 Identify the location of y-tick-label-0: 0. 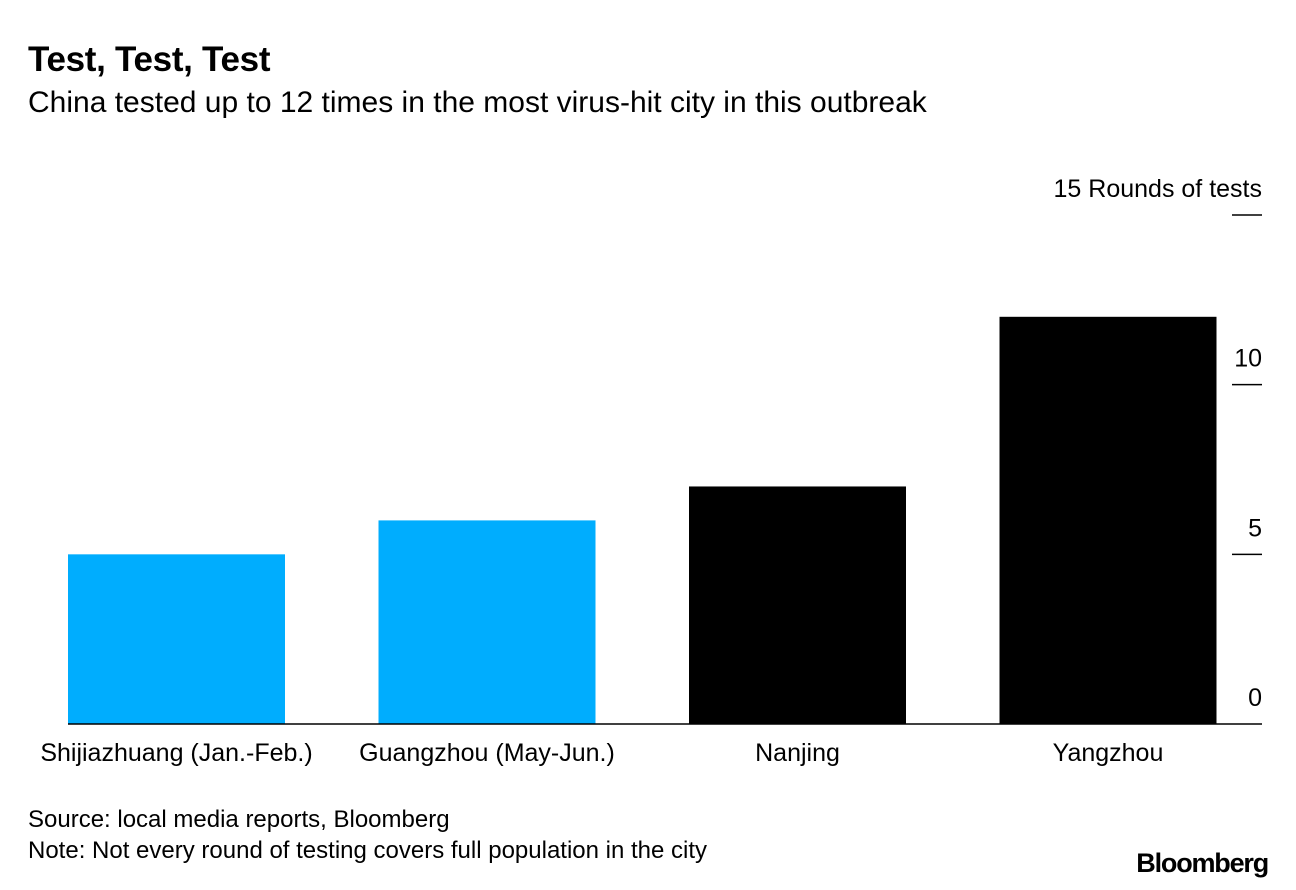
(1255, 698).